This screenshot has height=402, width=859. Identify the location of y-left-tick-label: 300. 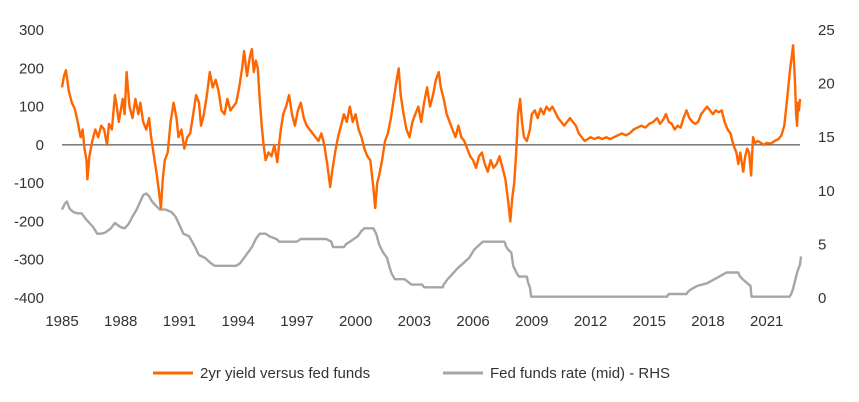
(31, 30).